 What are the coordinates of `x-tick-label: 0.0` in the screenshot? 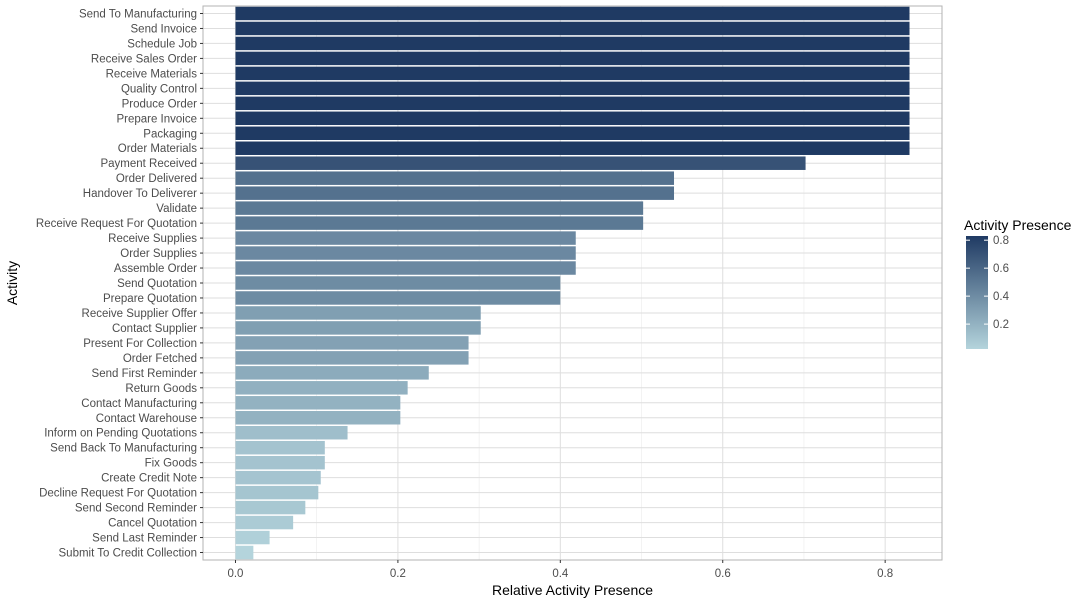 It's located at (235, 574).